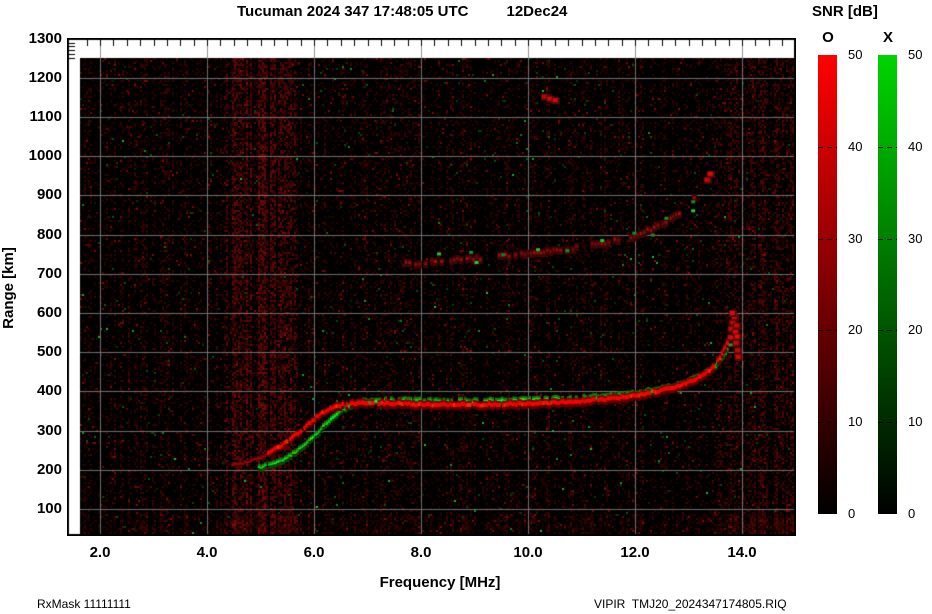 Image resolution: width=932 pixels, height=614 pixels. What do you see at coordinates (845, 11) in the screenshot?
I see `colorbar-title: SNR [dB]` at bounding box center [845, 11].